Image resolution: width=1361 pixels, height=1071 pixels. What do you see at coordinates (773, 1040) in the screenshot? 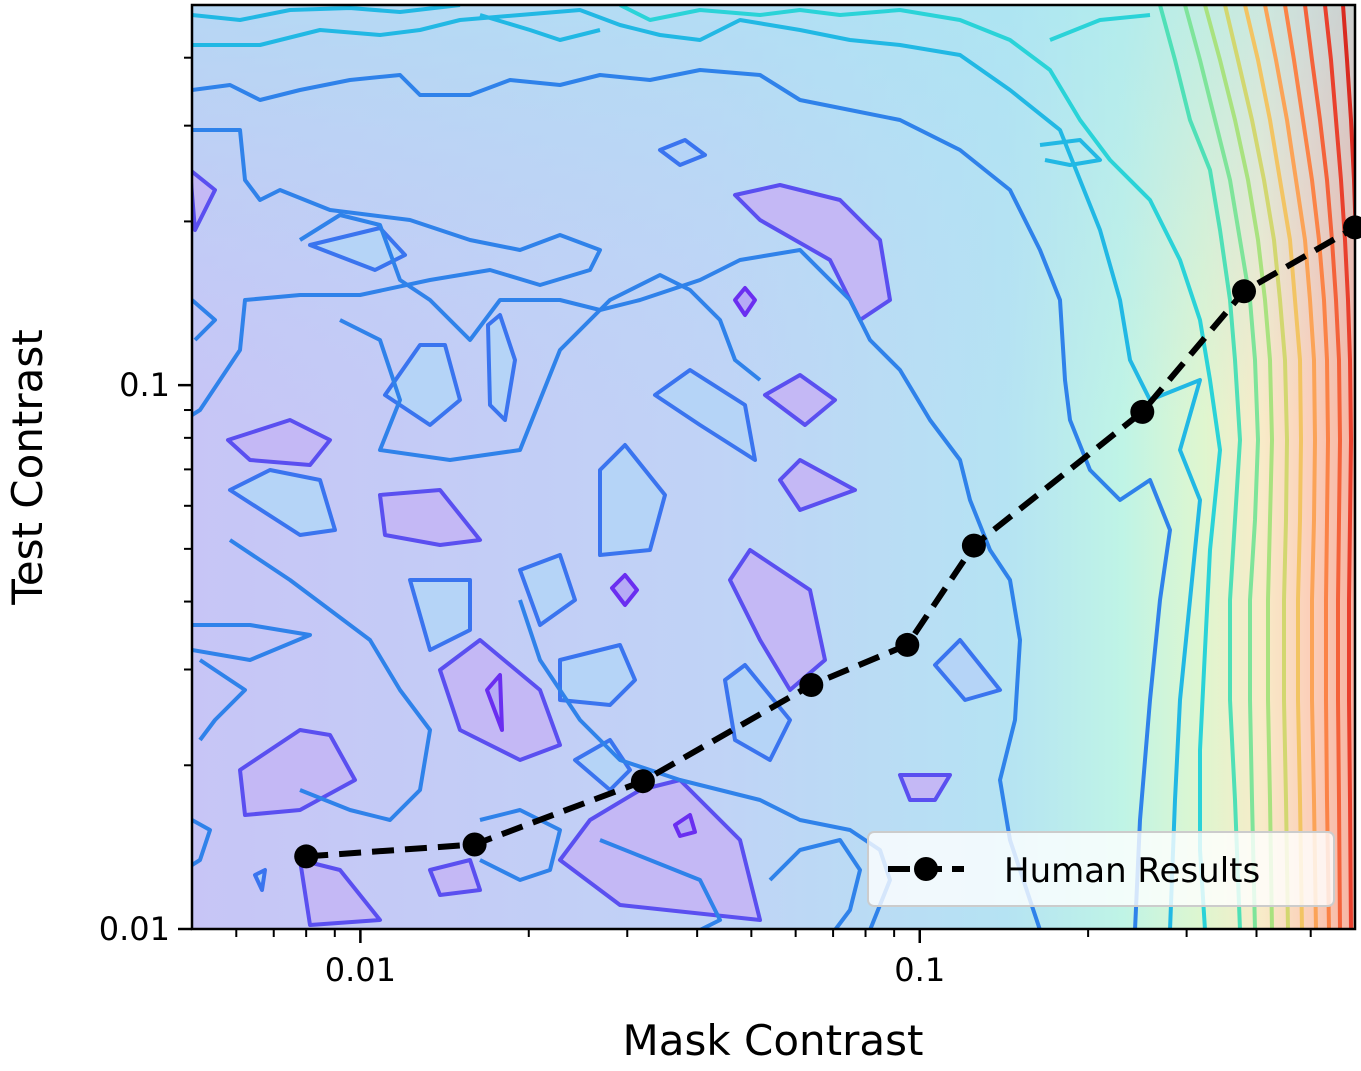
I see `x-axis-label: Mask Contrast` at bounding box center [773, 1040].